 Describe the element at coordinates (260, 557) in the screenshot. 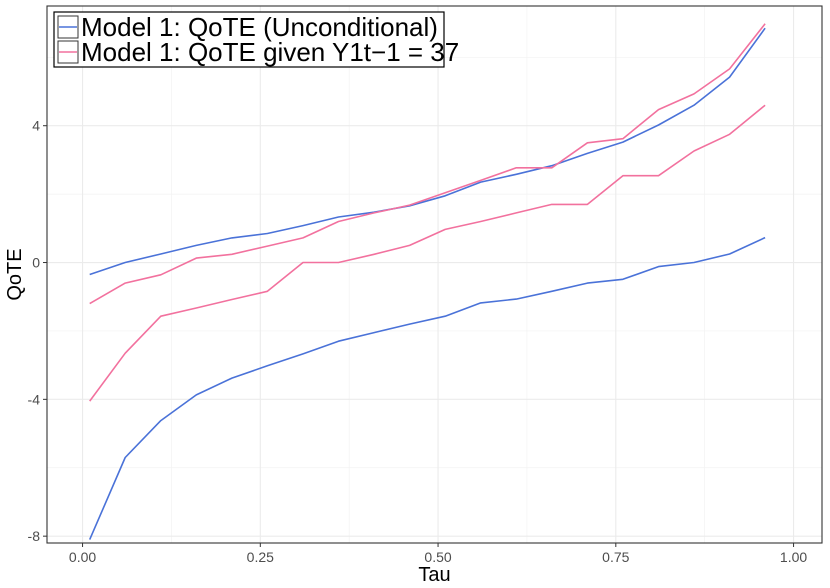

I see `x-tick-label: 0.25` at that location.